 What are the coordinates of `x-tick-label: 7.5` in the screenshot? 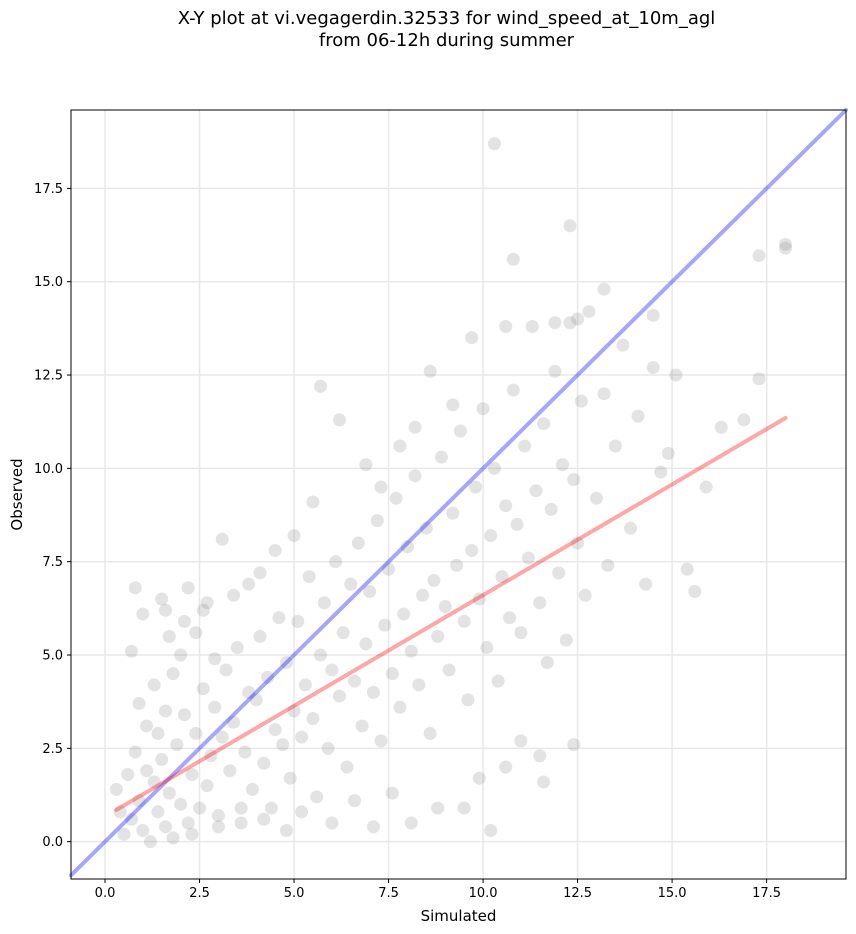 It's located at (388, 893).